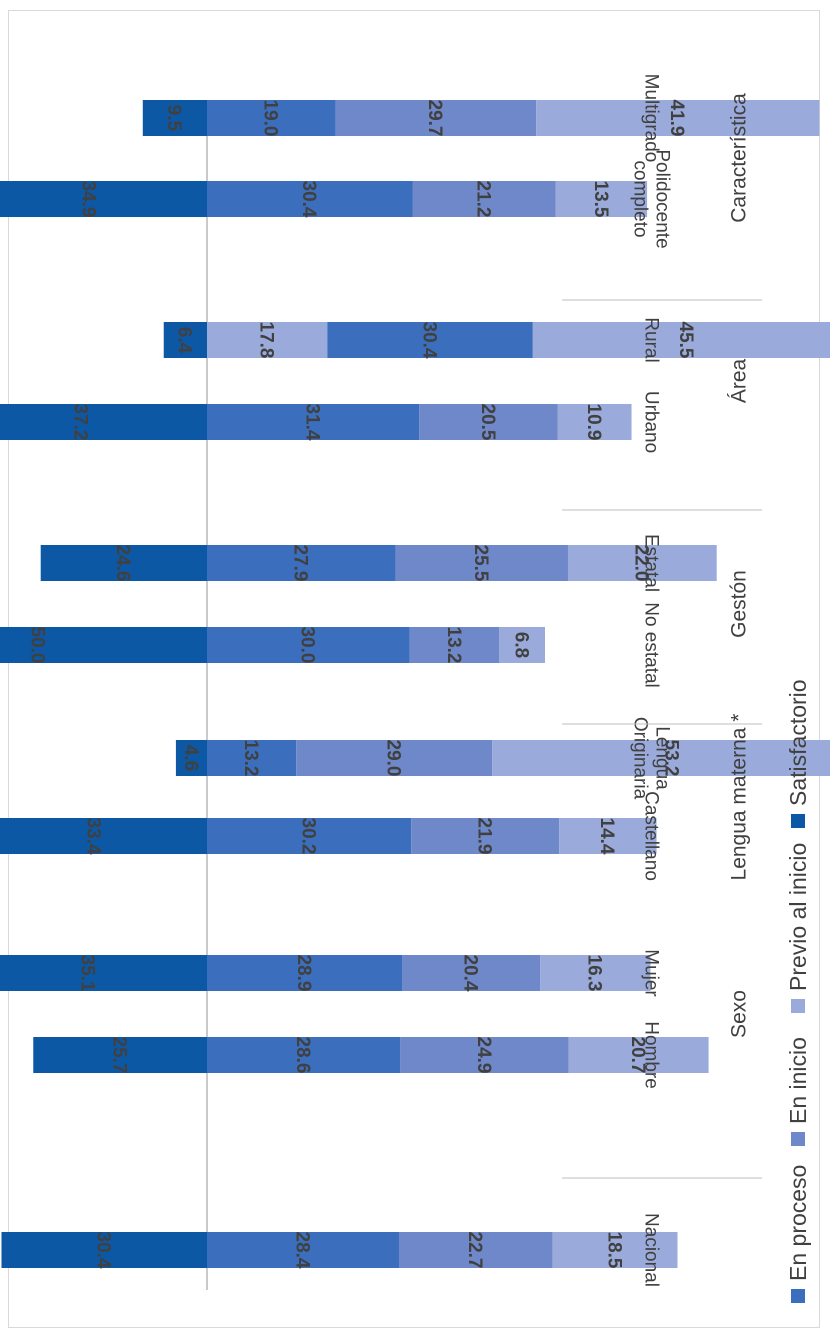 The width and height of the screenshot is (830, 1337). I want to click on value-label-en-proceso-rural: 17.8, so click(266, 340).